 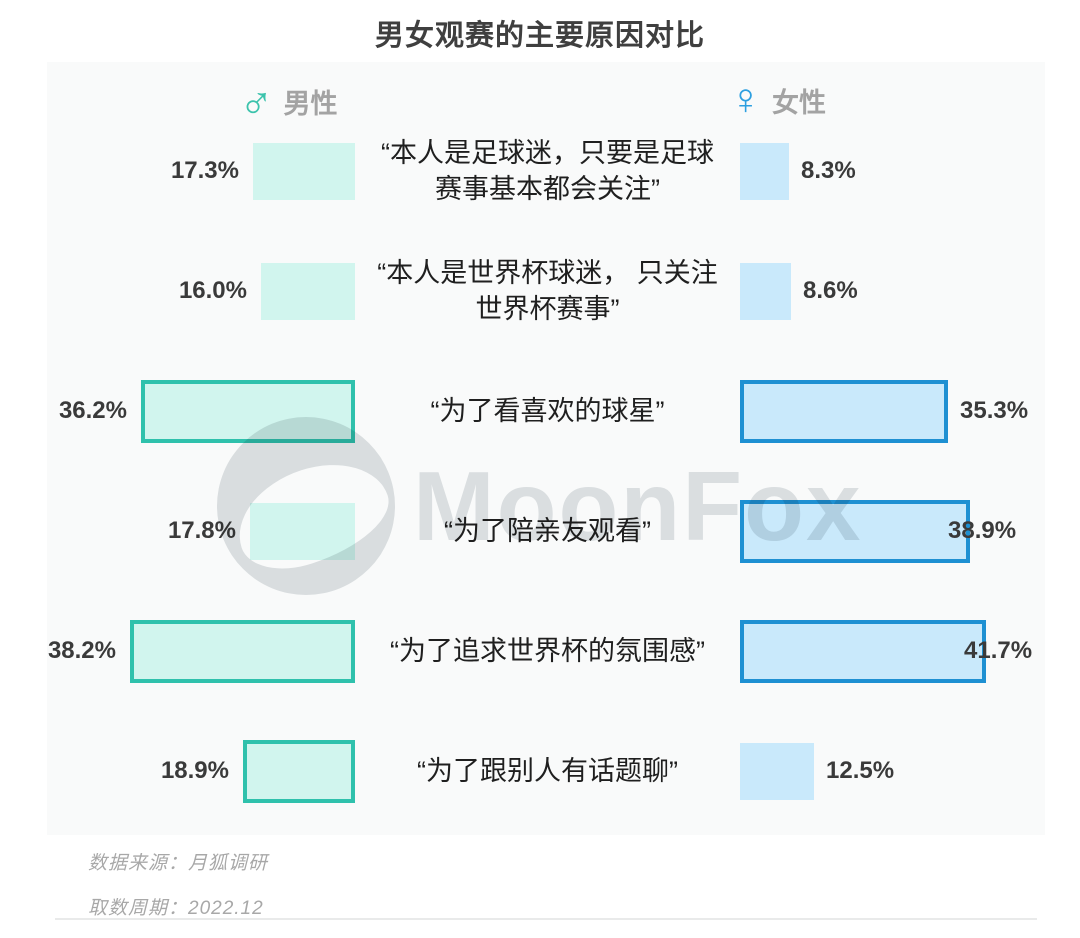 I want to click on category-zone: “为了看喜欢的球星”, so click(x=547, y=411).